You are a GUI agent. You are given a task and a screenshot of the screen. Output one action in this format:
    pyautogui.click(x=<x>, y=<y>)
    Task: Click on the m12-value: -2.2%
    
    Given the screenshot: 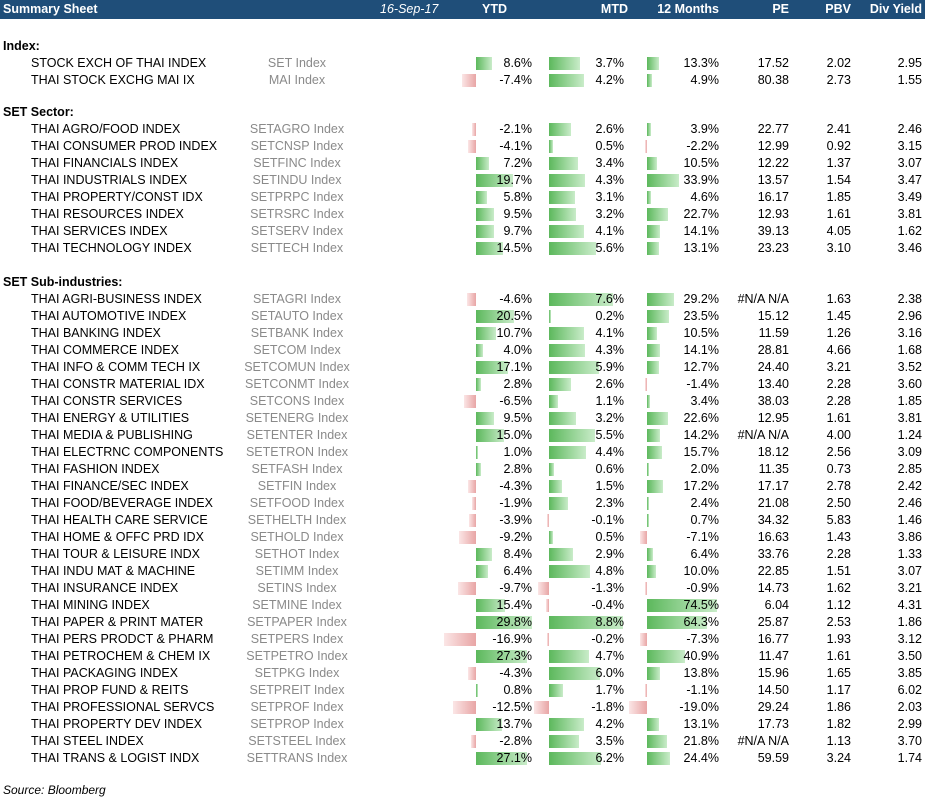 What is the action you would take?
    pyautogui.click(x=702, y=146)
    